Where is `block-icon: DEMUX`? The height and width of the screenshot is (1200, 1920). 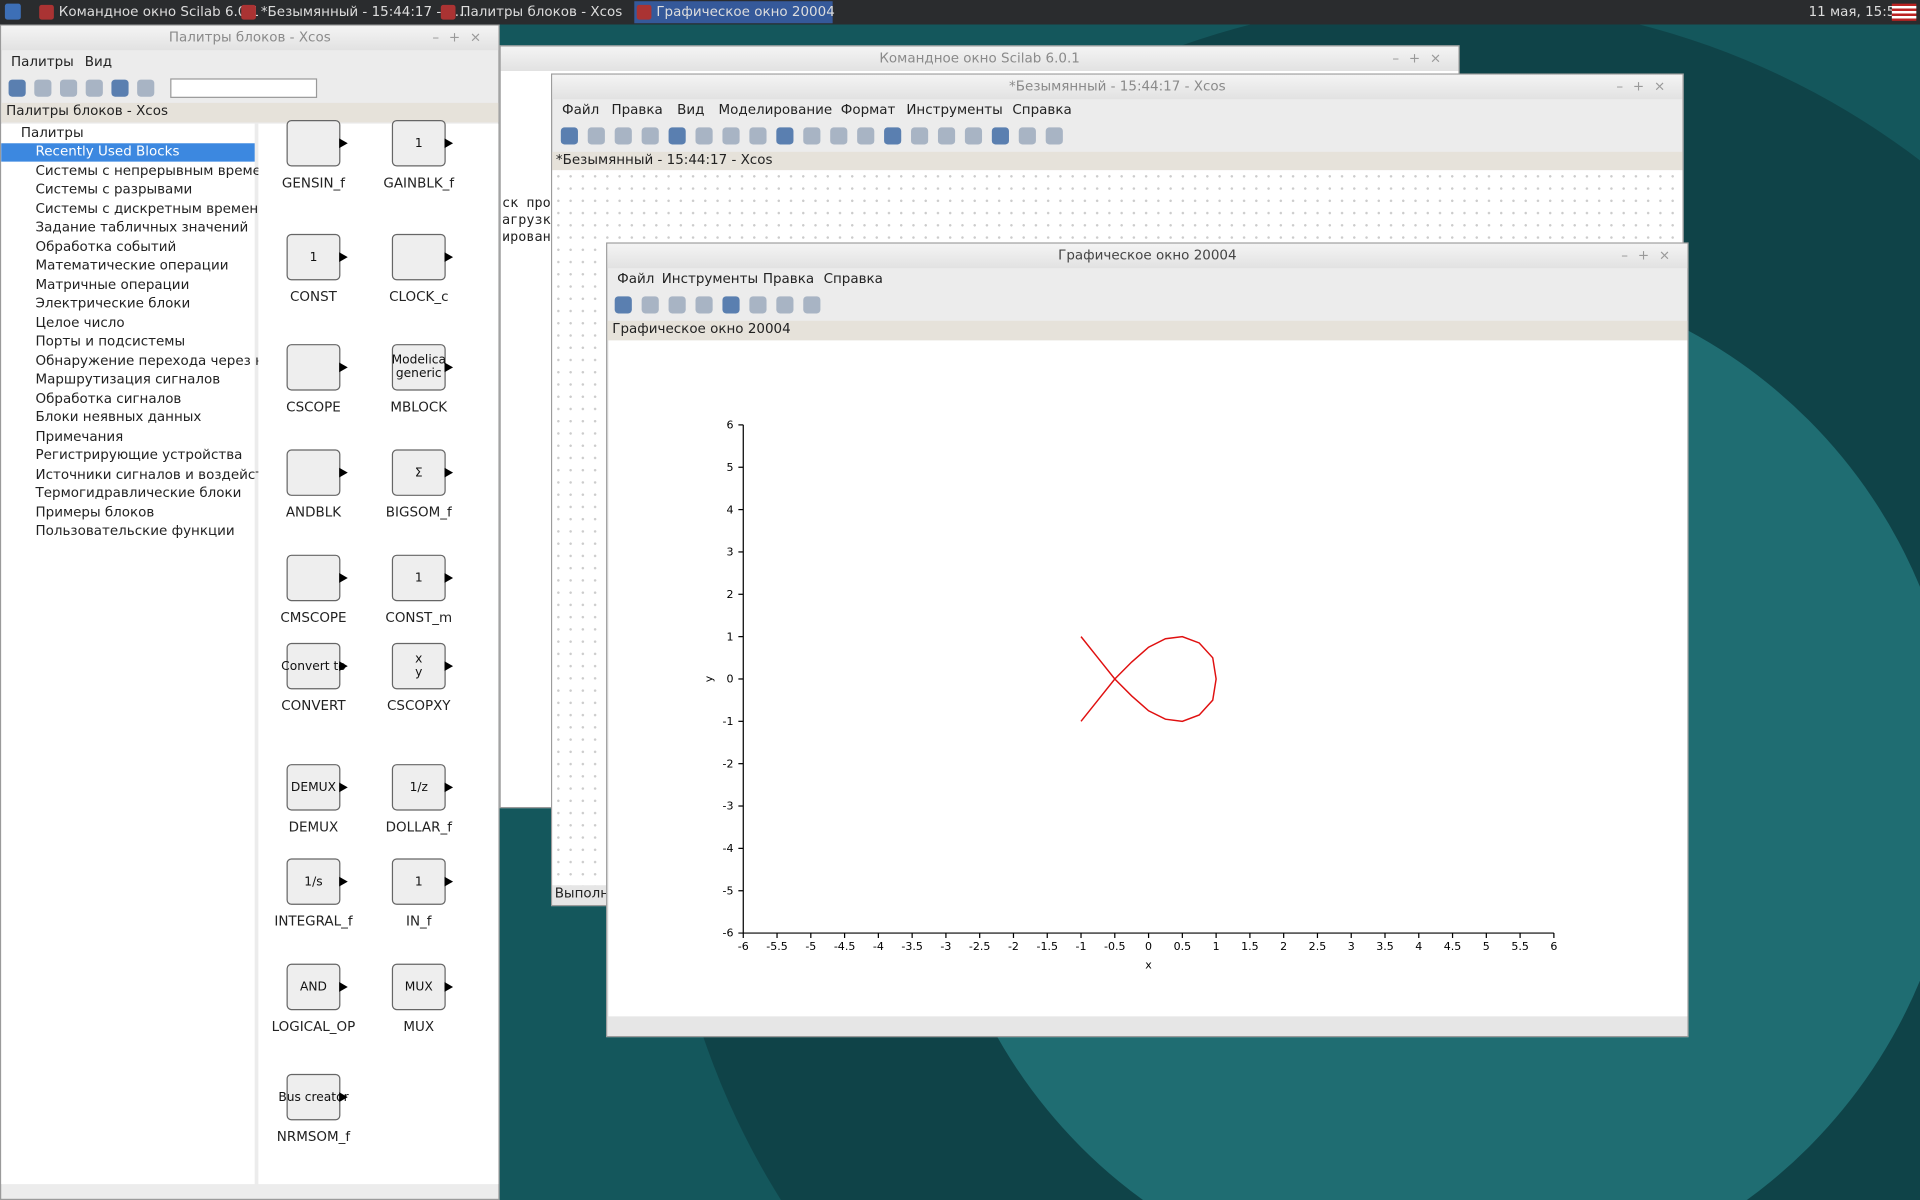
block-icon: DEMUX is located at coordinates (317, 787).